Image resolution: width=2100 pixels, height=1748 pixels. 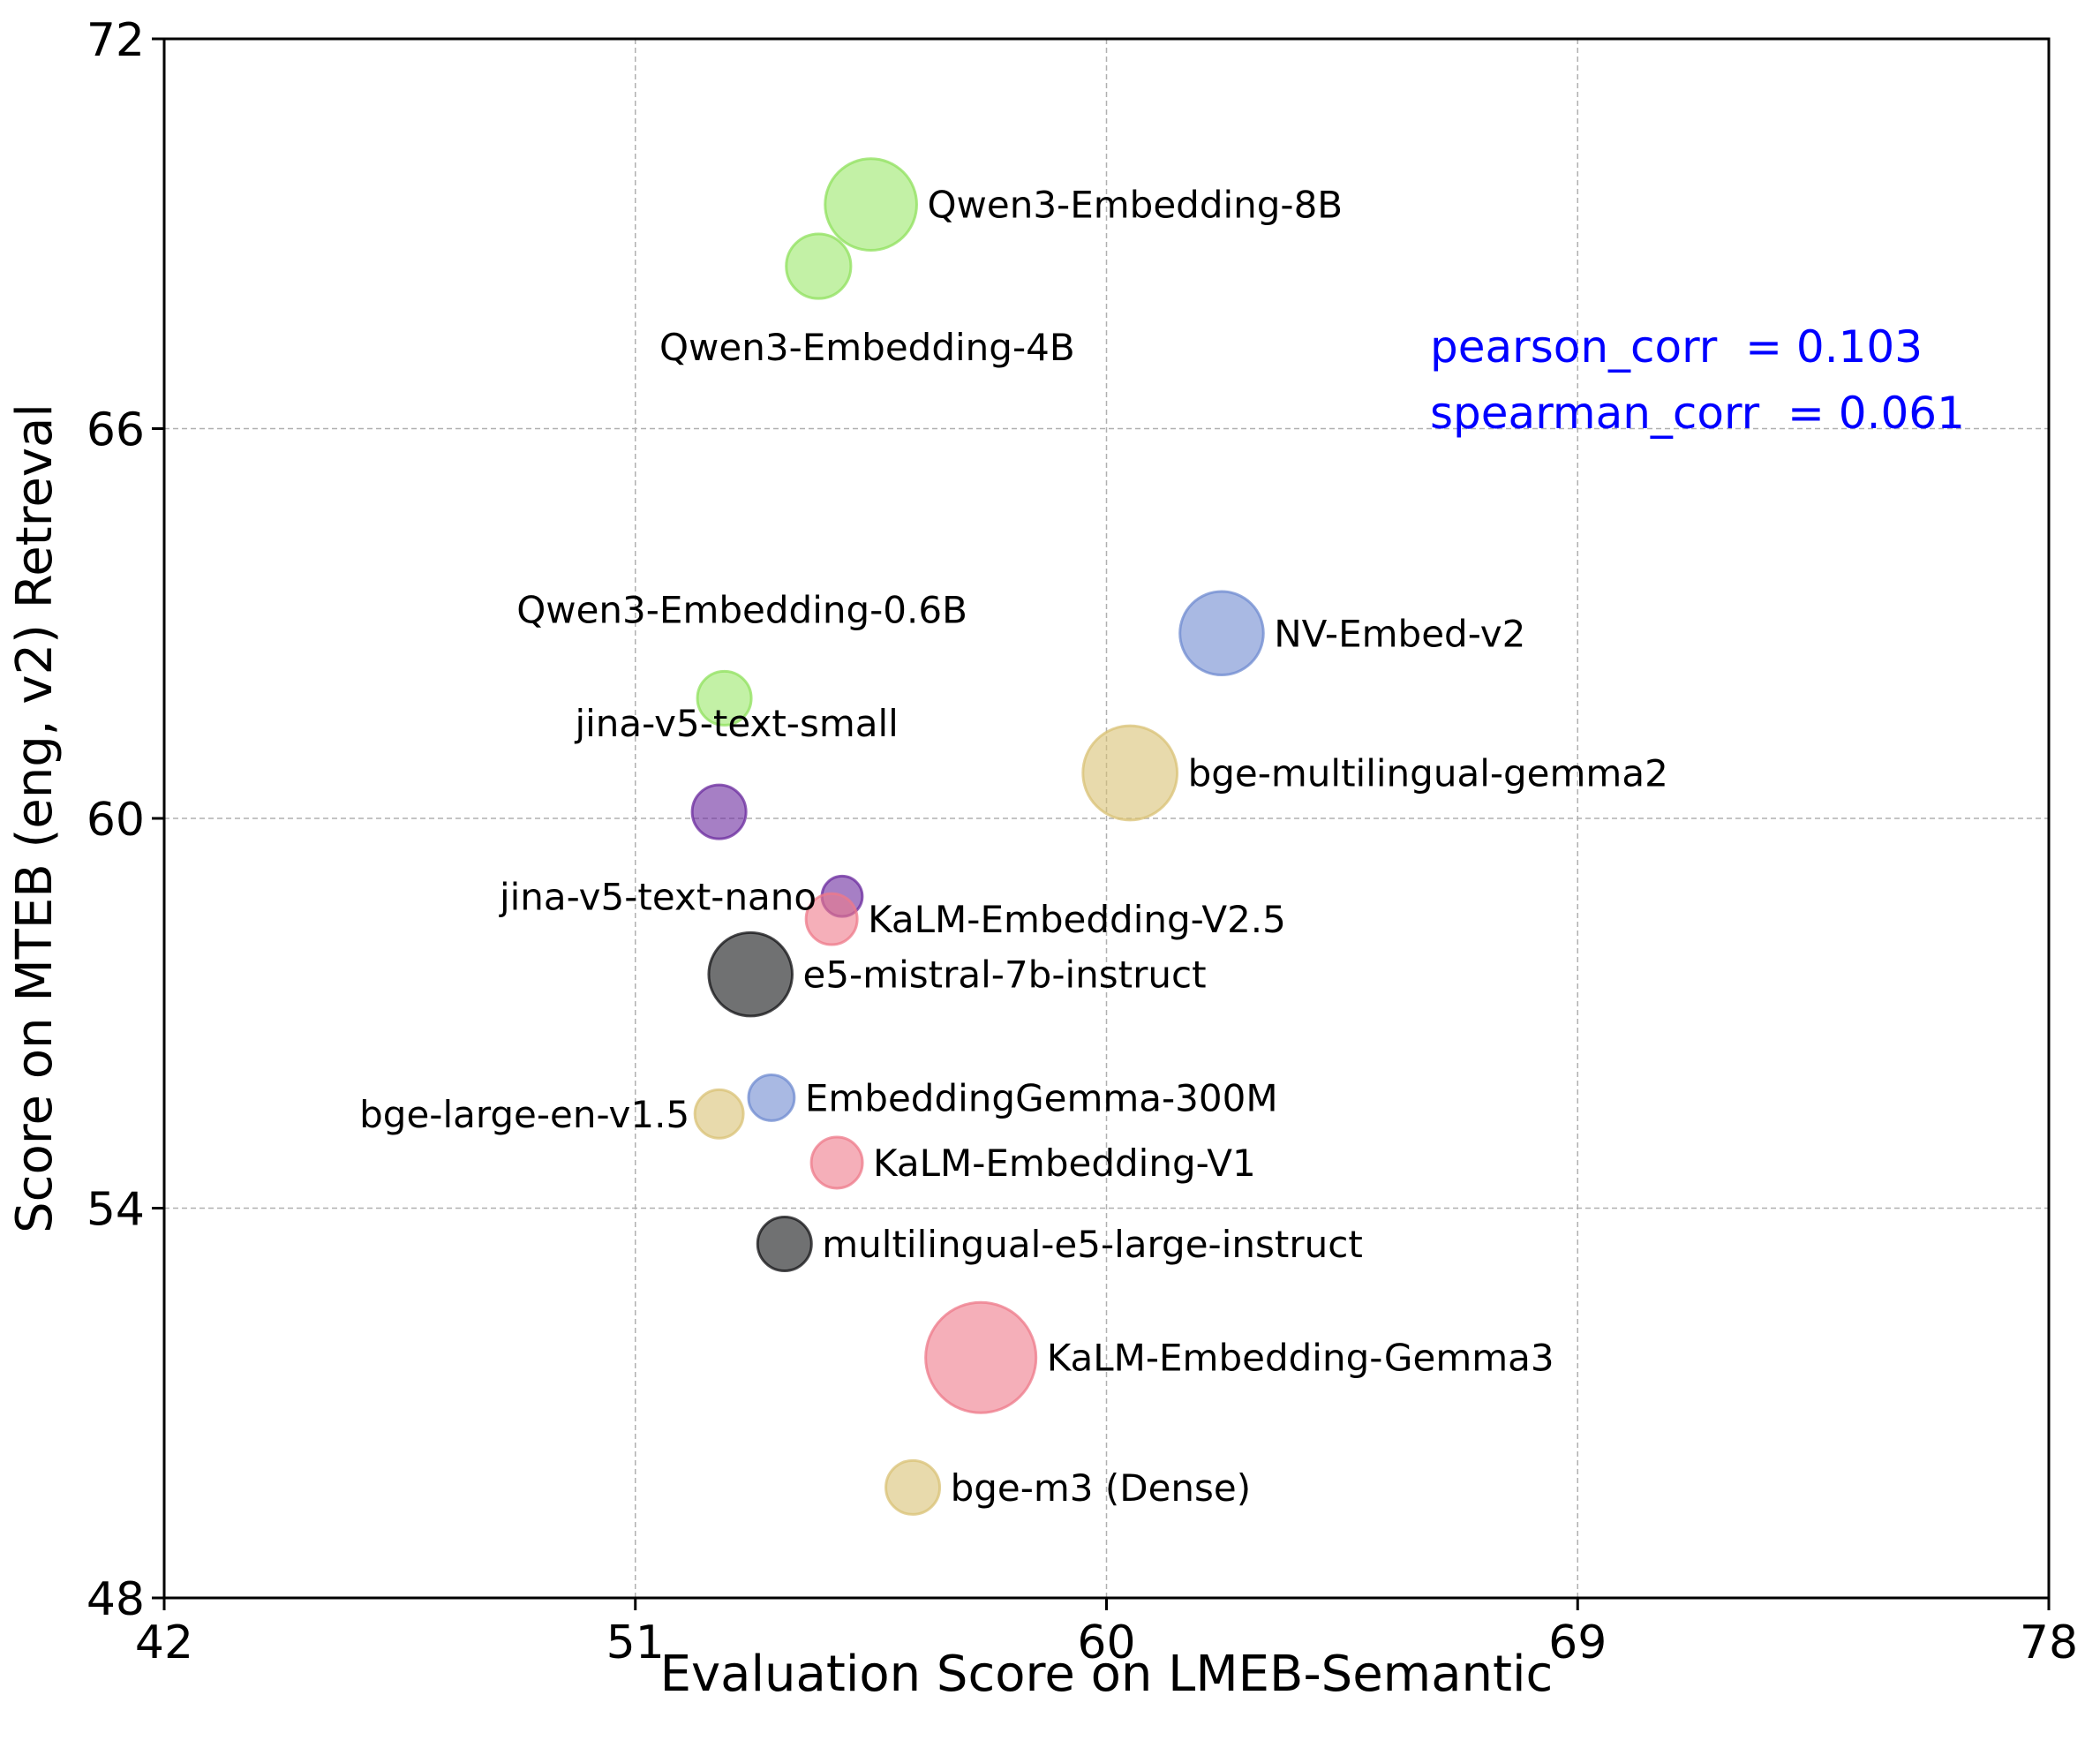 What do you see at coordinates (741, 610) in the screenshot?
I see `data-label: Qwen3-Embedding-0.6B` at bounding box center [741, 610].